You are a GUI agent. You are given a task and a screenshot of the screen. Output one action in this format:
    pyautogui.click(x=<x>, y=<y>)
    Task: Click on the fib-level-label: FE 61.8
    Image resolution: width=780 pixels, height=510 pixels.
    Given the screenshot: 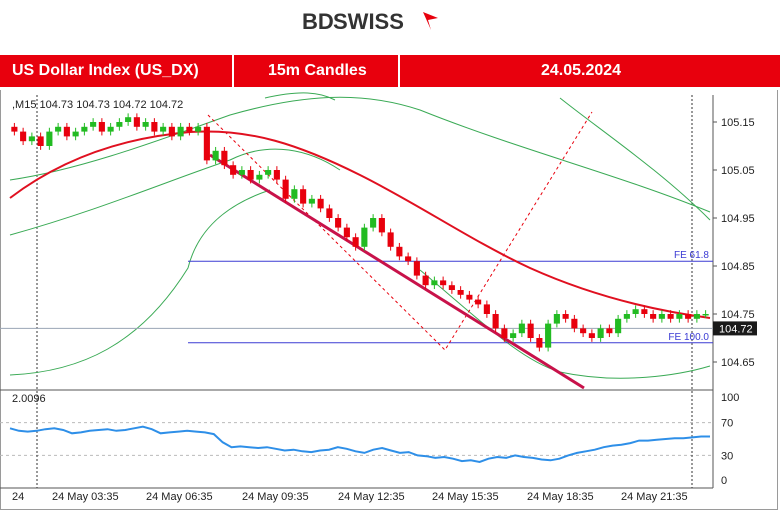 What is the action you would take?
    pyautogui.click(x=691, y=255)
    